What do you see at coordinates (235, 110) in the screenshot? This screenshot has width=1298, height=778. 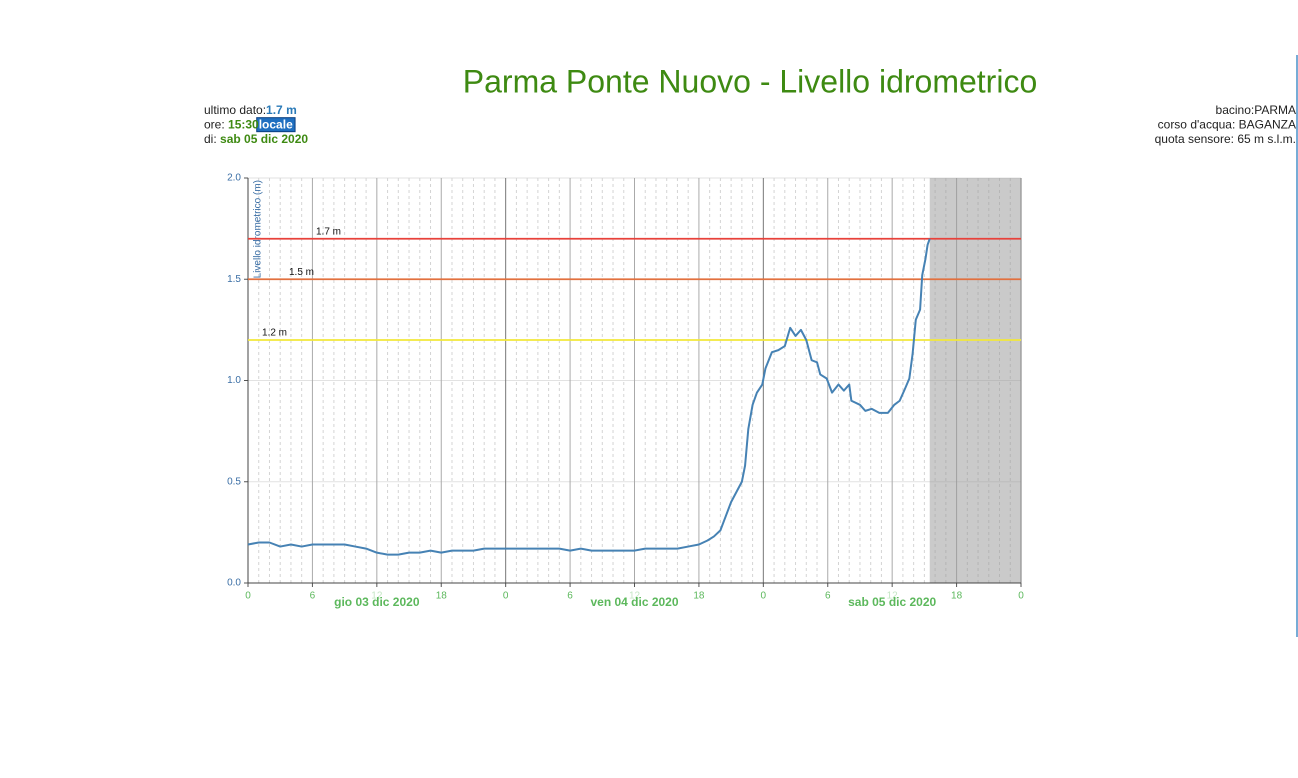 I see `info-label: ultimo dato:` at bounding box center [235, 110].